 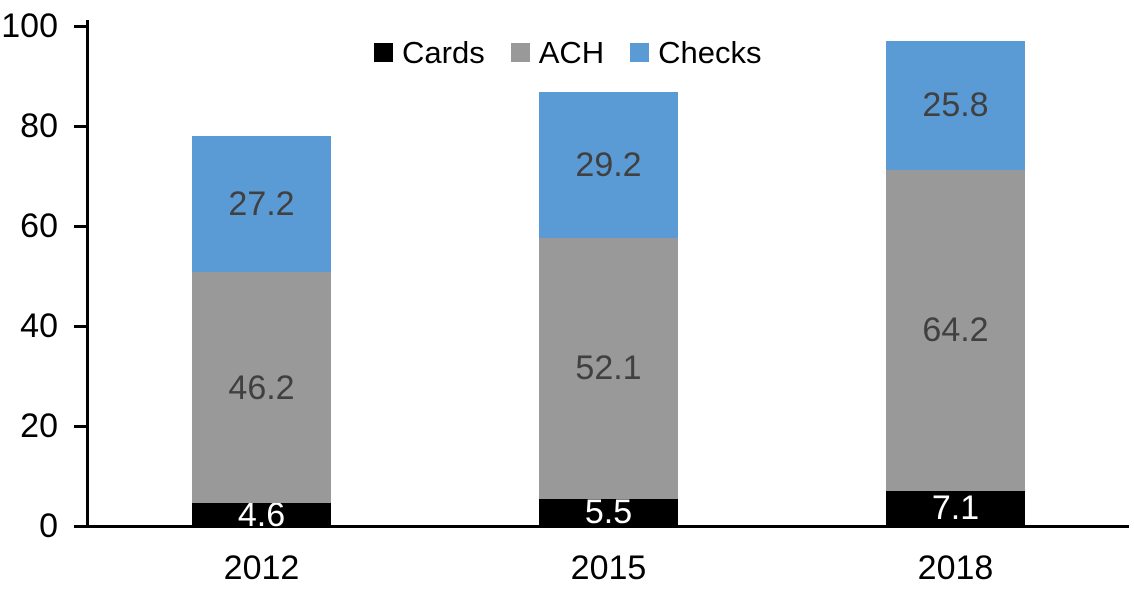 I want to click on bar-value-label: 7.1, so click(x=955, y=508).